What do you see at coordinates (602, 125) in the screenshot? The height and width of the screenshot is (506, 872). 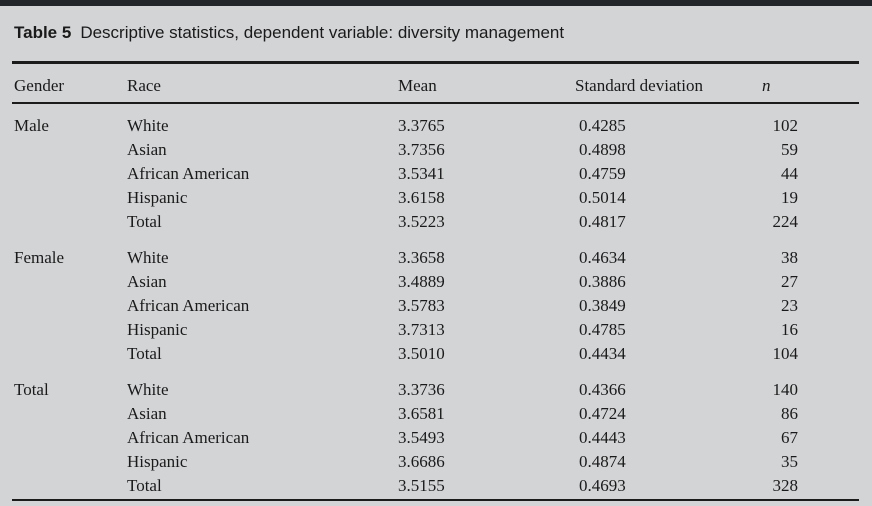 I see `sd-cell: 0.4285` at bounding box center [602, 125].